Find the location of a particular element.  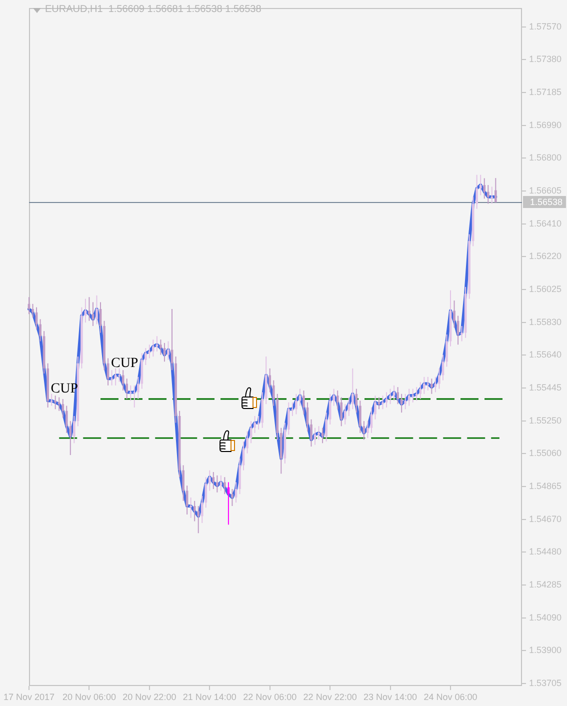

x-tick-label: 21 Nov 14:00 is located at coordinates (209, 697).